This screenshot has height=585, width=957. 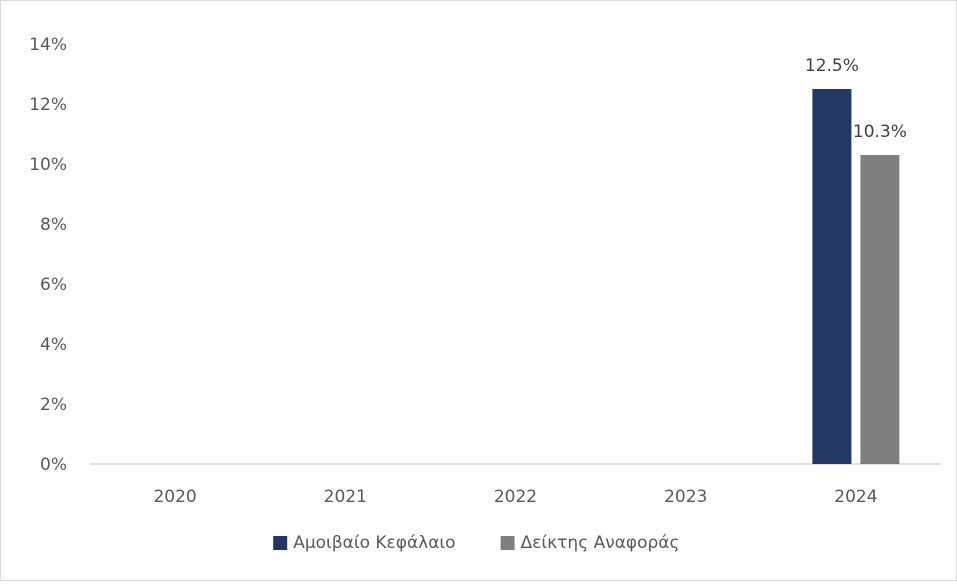 I want to click on y-tick-label: 6%, so click(x=53, y=285).